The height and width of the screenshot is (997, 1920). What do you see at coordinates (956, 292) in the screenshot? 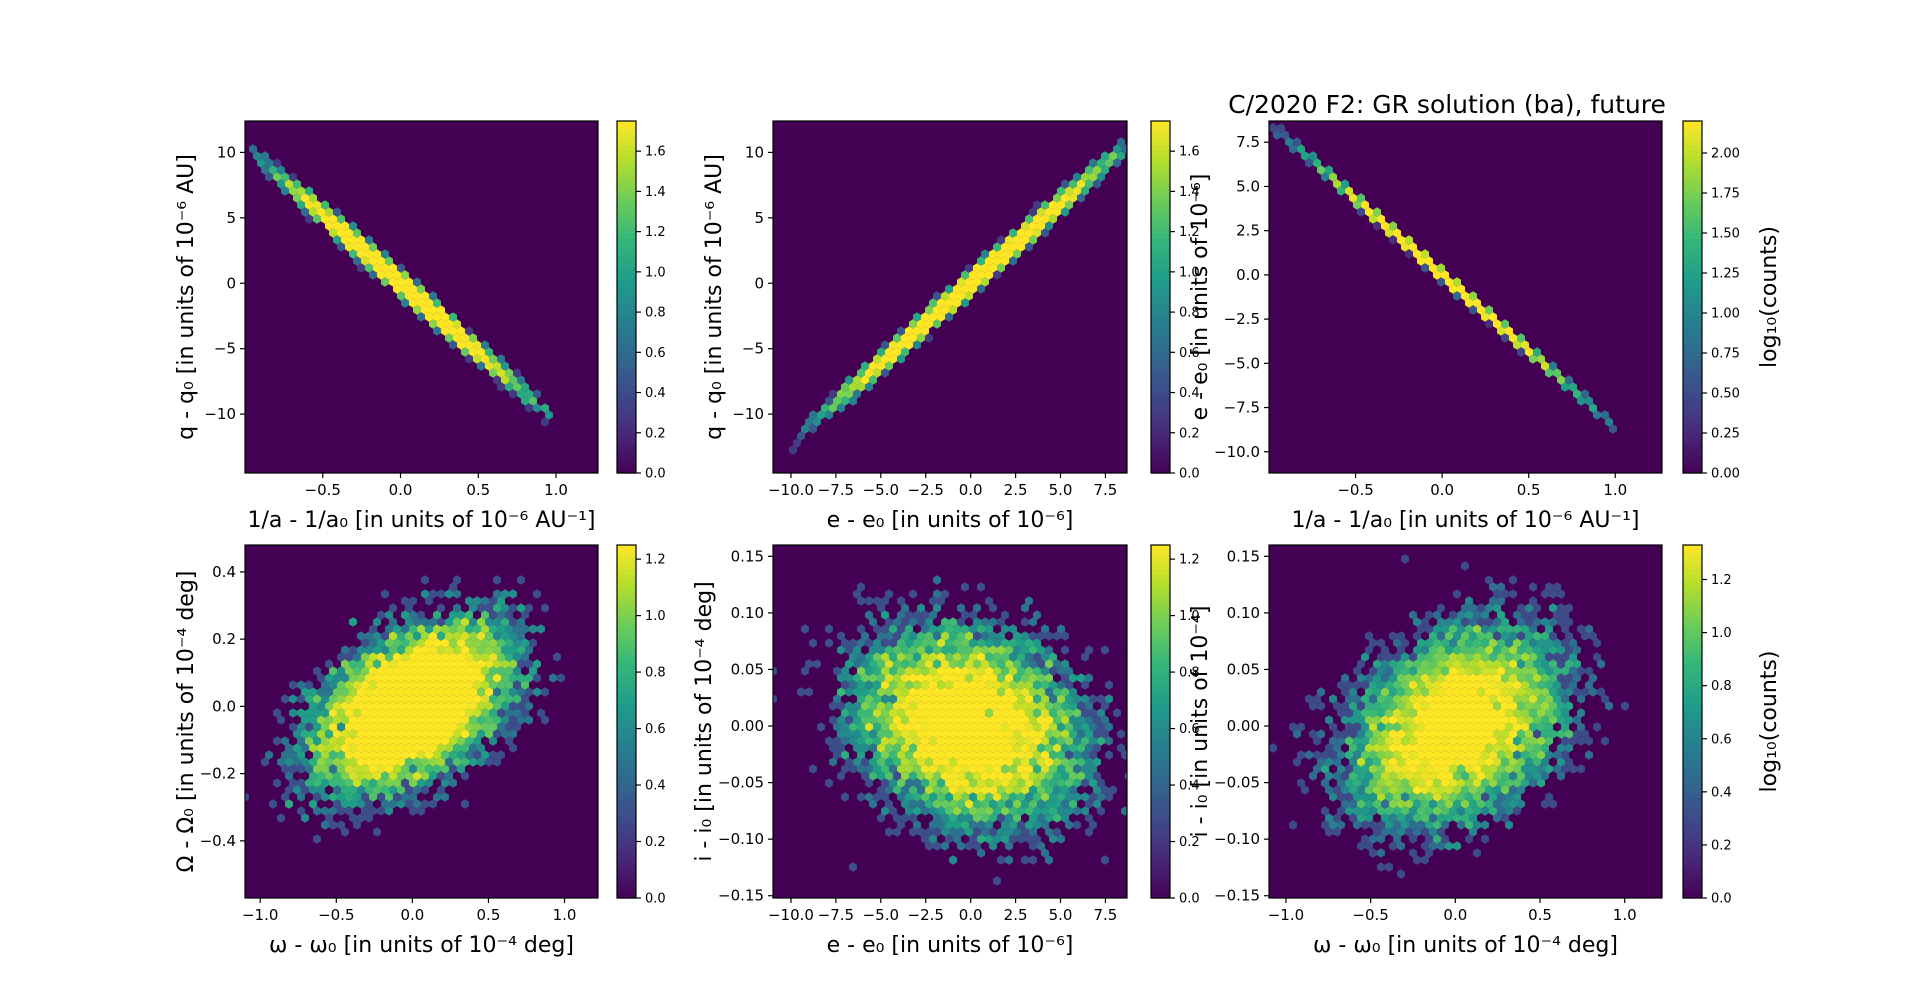
I see `hexbin-cells` at bounding box center [956, 292].